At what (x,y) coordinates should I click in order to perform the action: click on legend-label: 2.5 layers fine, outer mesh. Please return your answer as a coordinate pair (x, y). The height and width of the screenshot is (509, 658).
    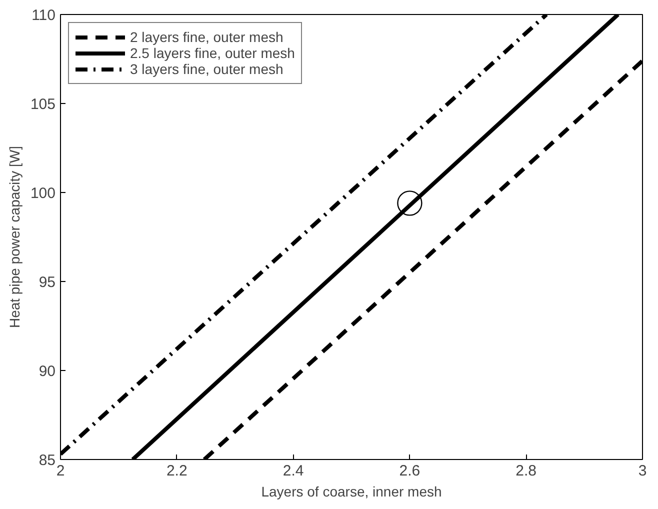
    Looking at the image, I should click on (212, 53).